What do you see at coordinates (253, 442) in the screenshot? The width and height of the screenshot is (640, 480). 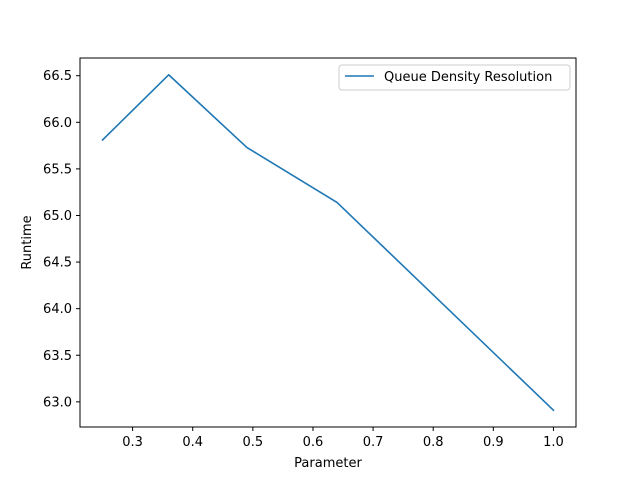 I see `x-tick-label: 0.5` at bounding box center [253, 442].